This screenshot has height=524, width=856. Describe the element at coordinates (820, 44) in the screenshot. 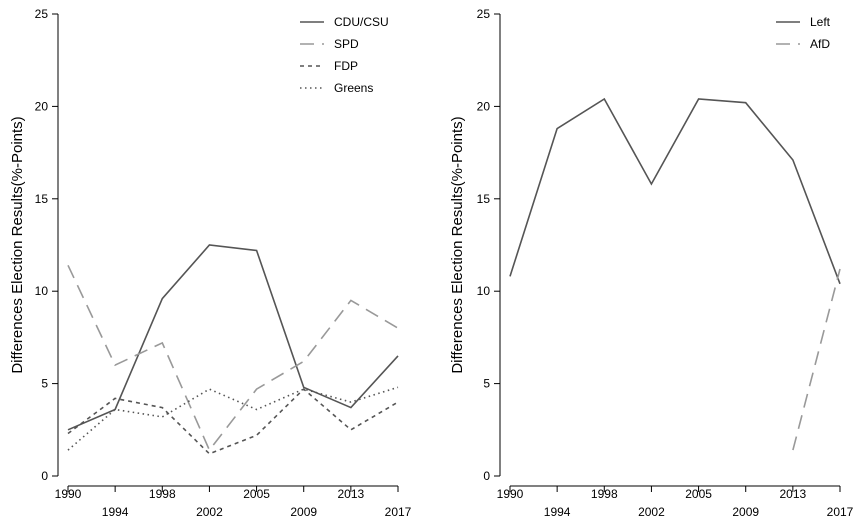

I see `legend-label: AfD` at that location.